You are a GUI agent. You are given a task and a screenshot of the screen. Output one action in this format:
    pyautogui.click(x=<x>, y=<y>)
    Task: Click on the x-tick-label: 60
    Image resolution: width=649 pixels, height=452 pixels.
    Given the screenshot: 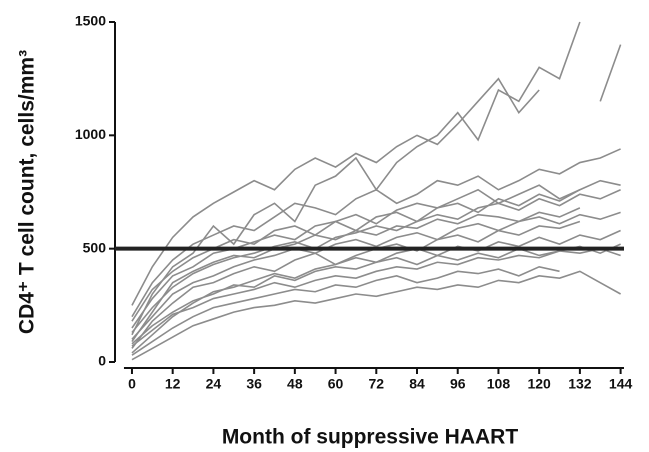 What is the action you would take?
    pyautogui.click(x=336, y=384)
    